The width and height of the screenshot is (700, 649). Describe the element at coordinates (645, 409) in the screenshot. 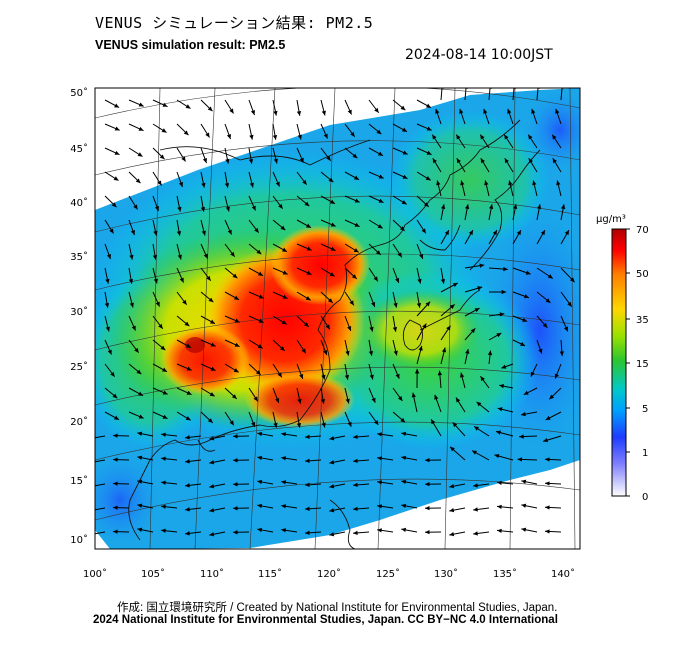

I see `colorbar-label: 5` at that location.